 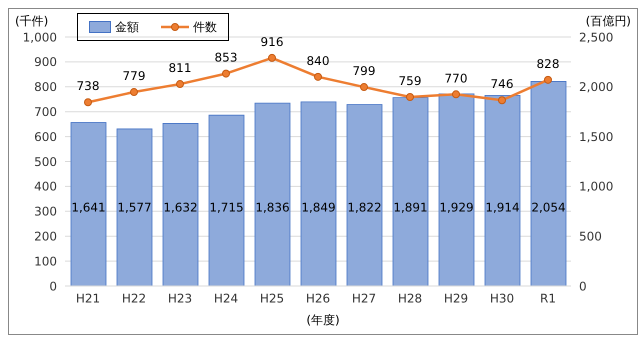 I want to click on x-tick-label: H21, so click(x=88, y=299).